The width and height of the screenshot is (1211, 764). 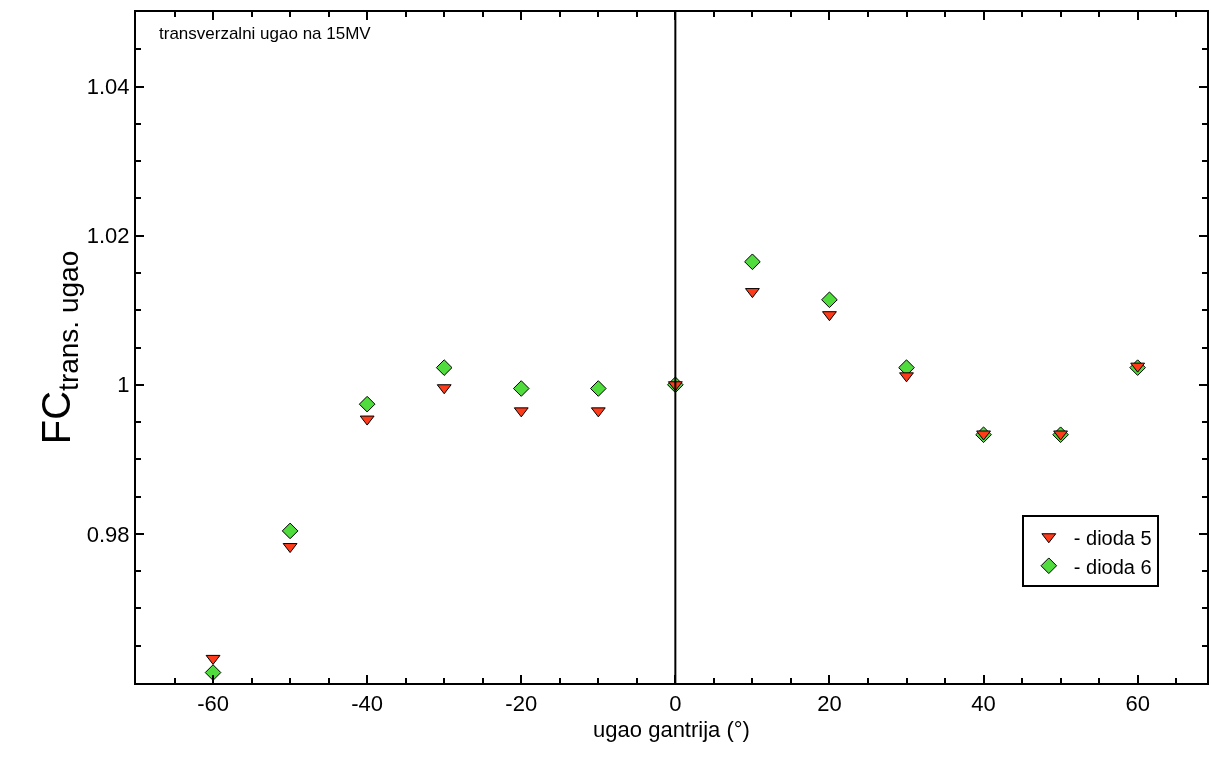 I want to click on y-tick-label: 0.98, so click(x=108, y=534).